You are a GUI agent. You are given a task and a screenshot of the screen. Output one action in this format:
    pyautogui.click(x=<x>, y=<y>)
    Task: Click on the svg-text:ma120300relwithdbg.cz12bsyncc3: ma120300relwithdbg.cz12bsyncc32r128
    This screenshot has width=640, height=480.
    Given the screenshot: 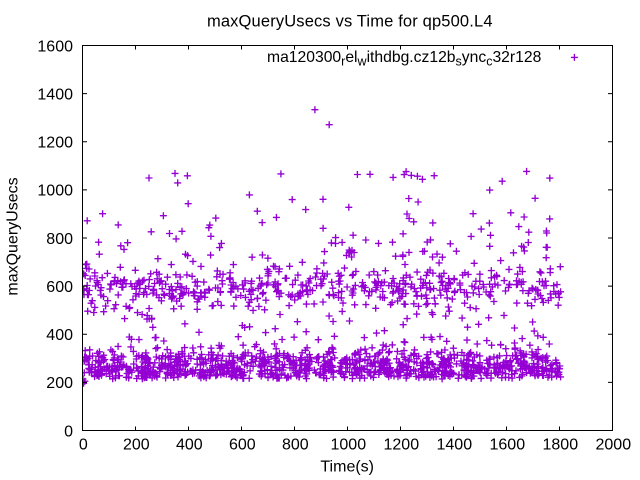 What is the action you would take?
    pyautogui.click(x=404, y=59)
    